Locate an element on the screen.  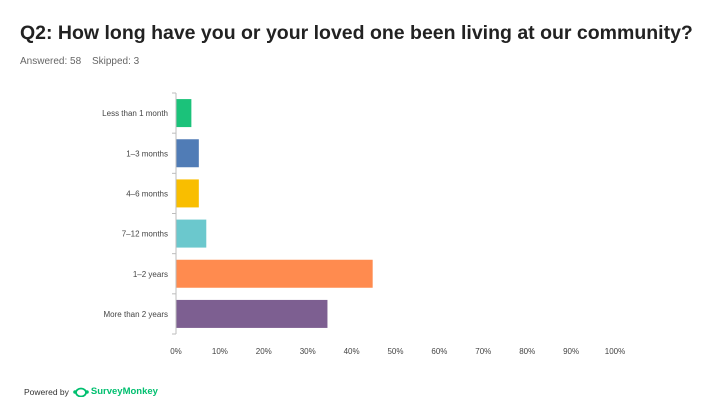
category-label: 7–12 months is located at coordinates (145, 234).